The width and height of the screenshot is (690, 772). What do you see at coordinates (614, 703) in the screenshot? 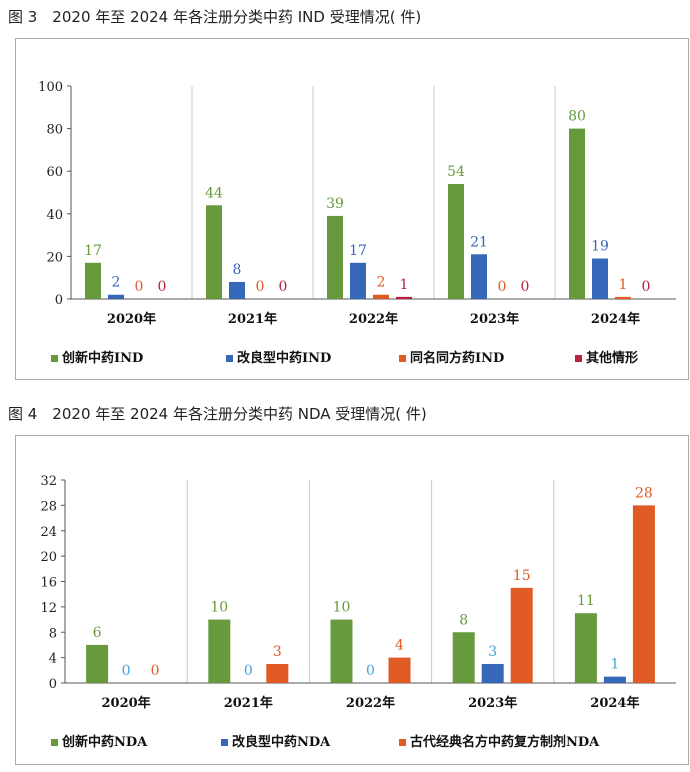
I see `x-tick-label: 2024年` at bounding box center [614, 703].